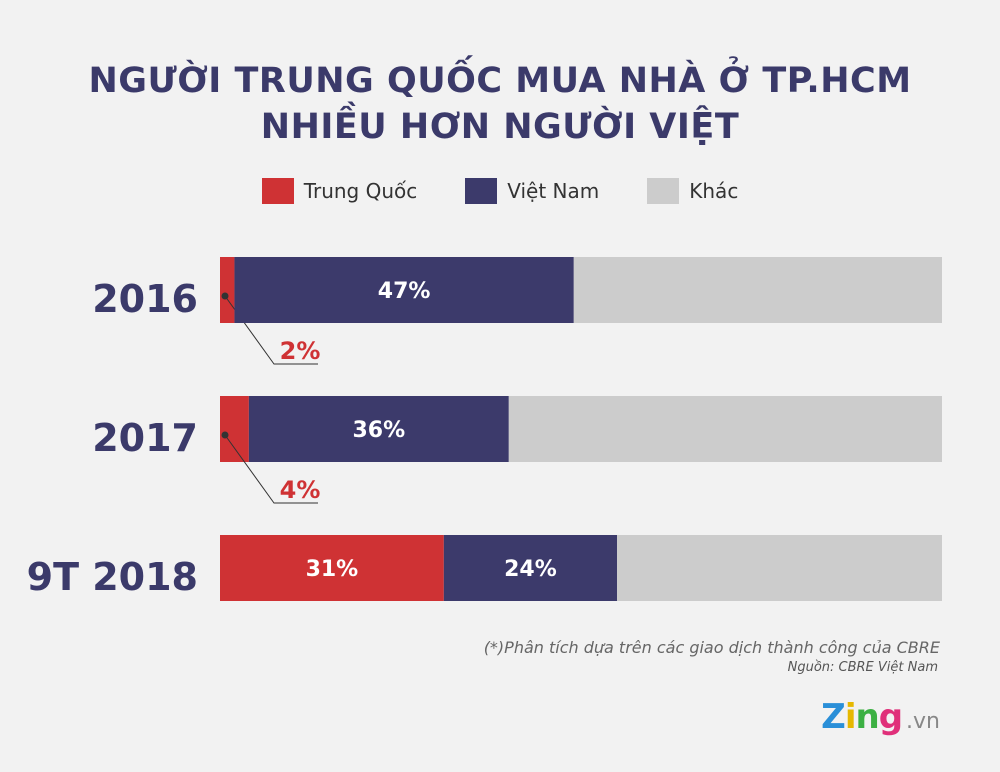 This screenshot has width=1000, height=772. What do you see at coordinates (714, 191) in the screenshot?
I see `legend-label: Khác` at bounding box center [714, 191].